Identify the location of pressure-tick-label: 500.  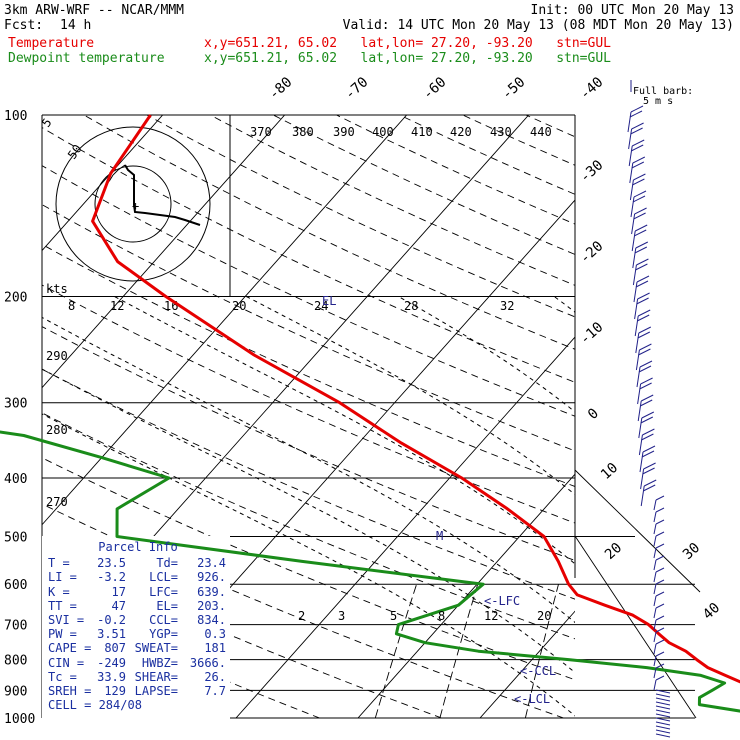
(15, 537).